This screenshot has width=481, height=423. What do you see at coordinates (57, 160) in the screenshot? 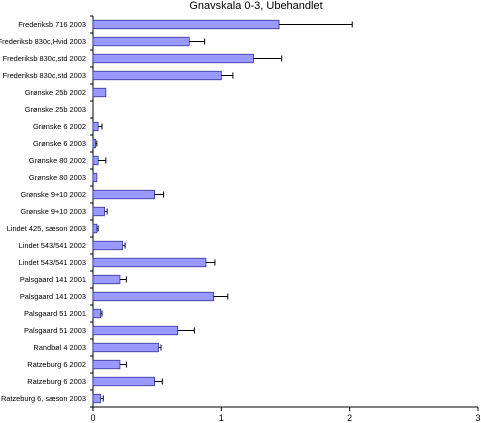
I see `category-label: Grønske 80 2002` at bounding box center [57, 160].